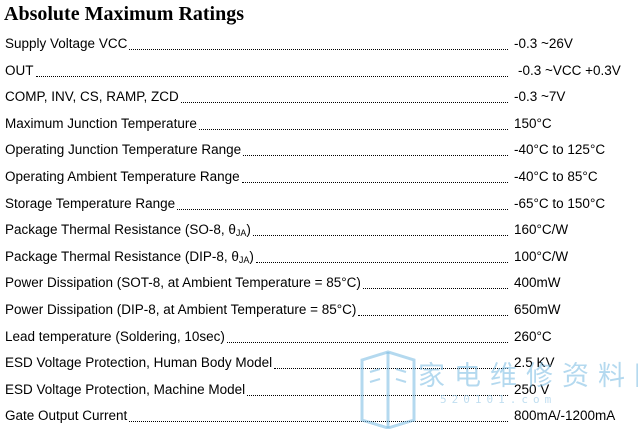 Image resolution: width=638 pixels, height=429 pixels. What do you see at coordinates (128, 230) in the screenshot?
I see `parameter-label: Package Thermal Resistance (SO-8, θJA)` at bounding box center [128, 230].